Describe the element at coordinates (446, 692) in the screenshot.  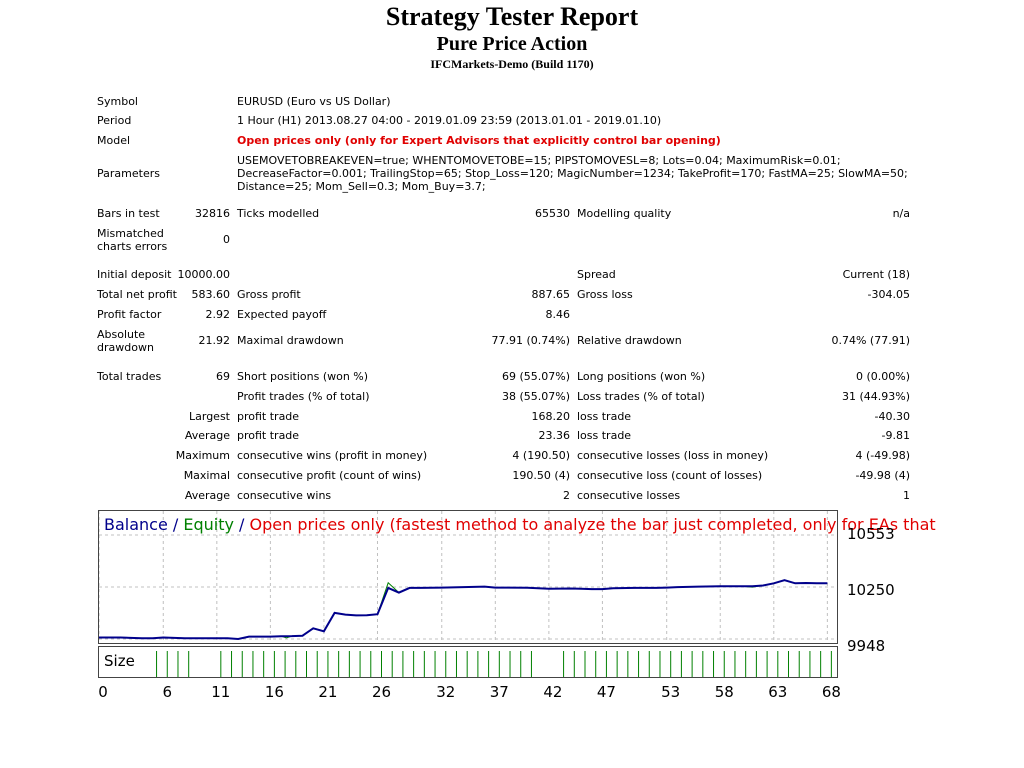
I see `x-tick-label: 32` at that location.